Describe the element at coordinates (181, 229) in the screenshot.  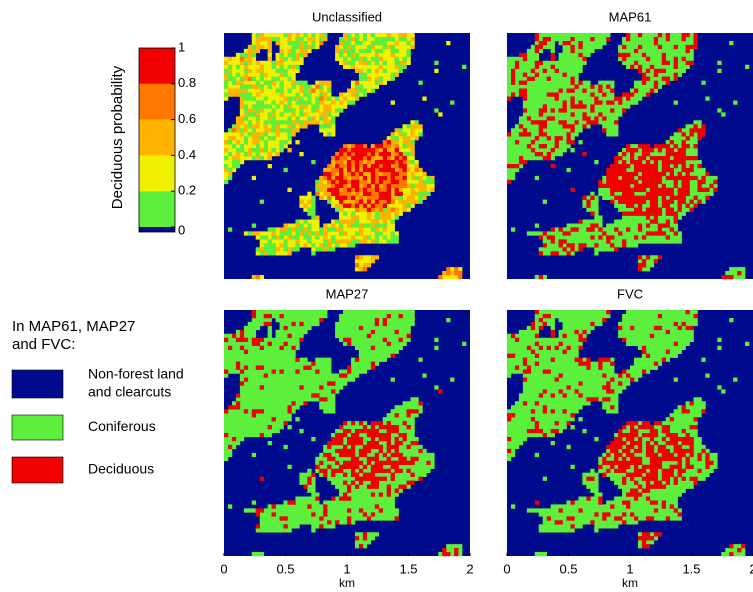
I see `colorbar-tick-label: 0` at that location.